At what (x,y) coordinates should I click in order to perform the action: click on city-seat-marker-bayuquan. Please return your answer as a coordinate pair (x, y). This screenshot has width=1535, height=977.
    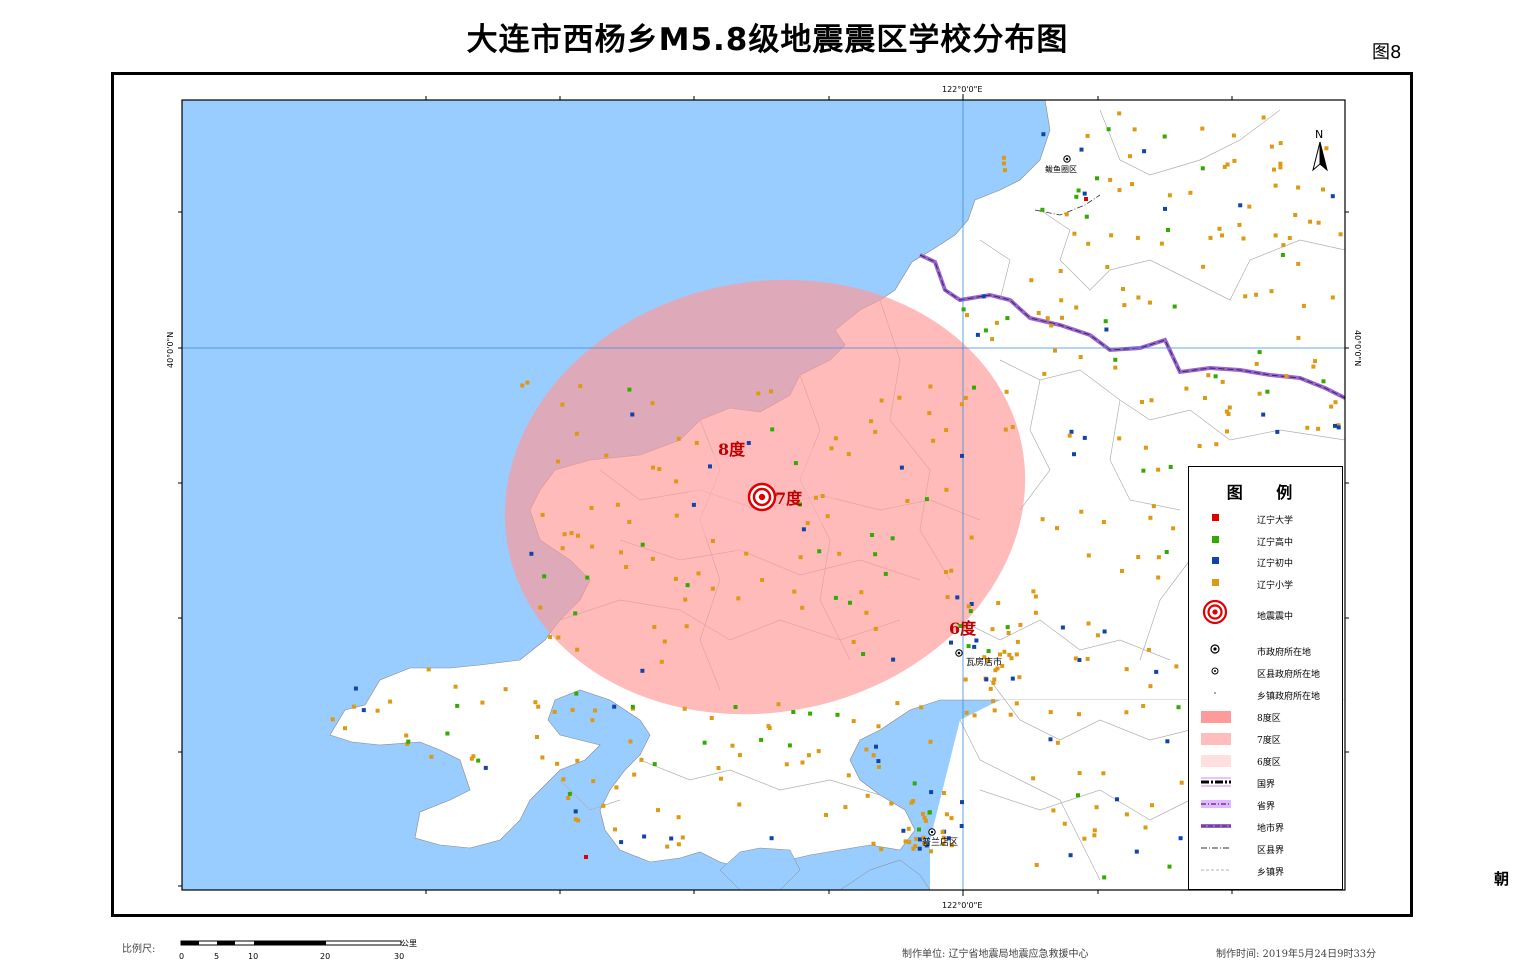
    Looking at the image, I should click on (1067, 159).